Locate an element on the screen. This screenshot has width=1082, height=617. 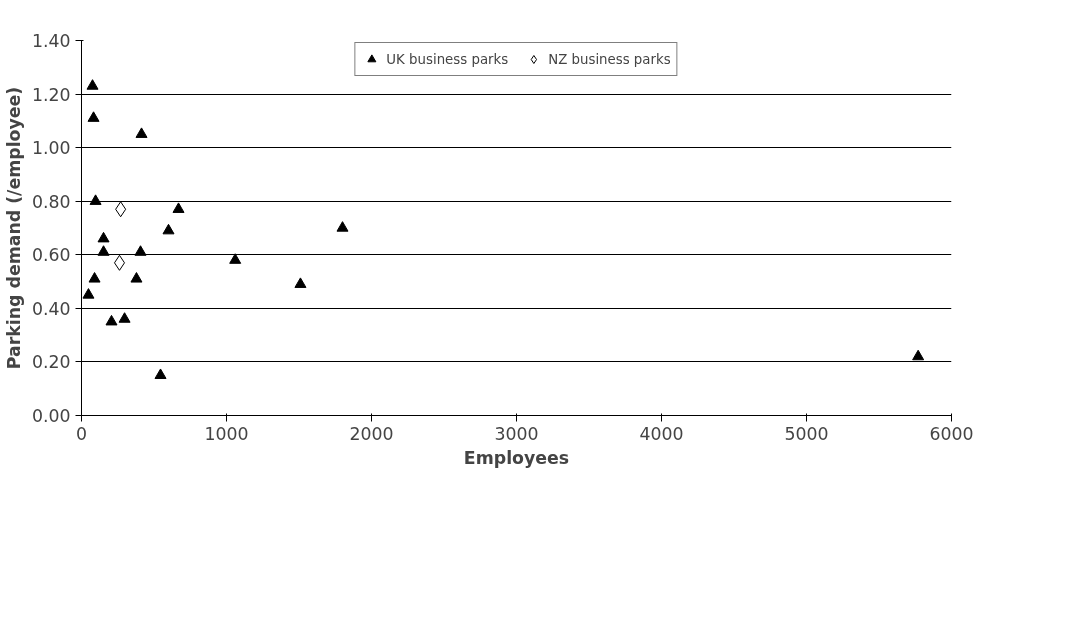
x-tick-label: 5000 is located at coordinates (806, 433).